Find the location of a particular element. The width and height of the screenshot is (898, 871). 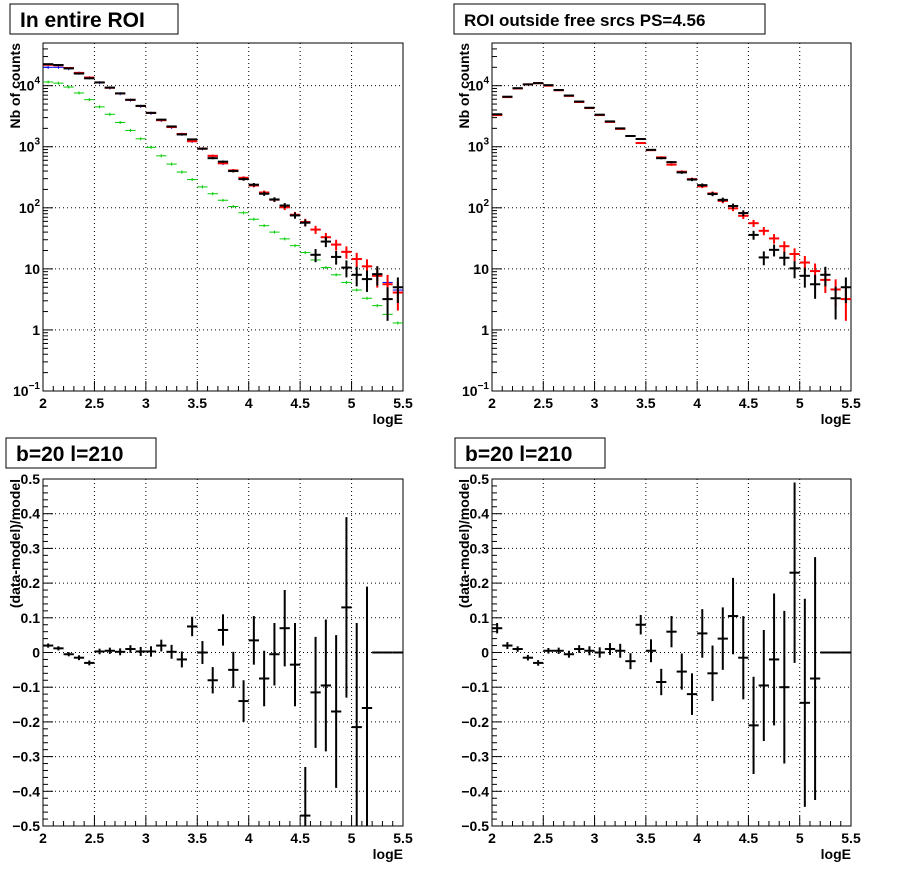

y-tick-label: 10⁴ is located at coordinates (30, 85).